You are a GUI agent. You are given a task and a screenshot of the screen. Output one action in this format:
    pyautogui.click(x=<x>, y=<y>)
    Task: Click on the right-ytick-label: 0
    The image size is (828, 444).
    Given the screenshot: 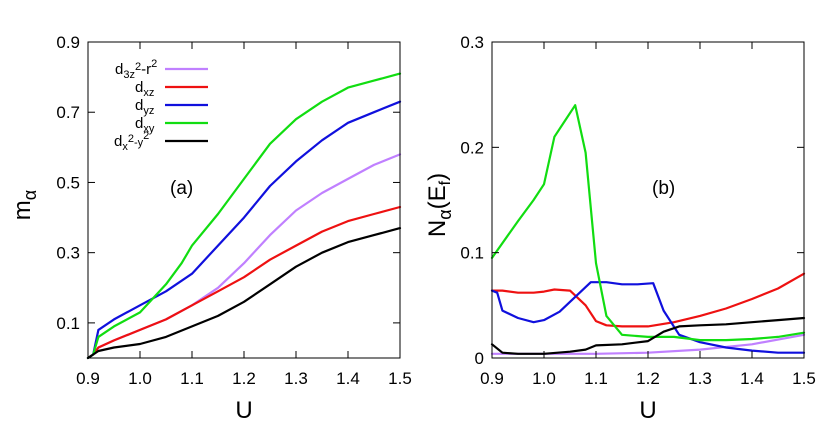 What is the action you would take?
    pyautogui.click(x=479, y=358)
    